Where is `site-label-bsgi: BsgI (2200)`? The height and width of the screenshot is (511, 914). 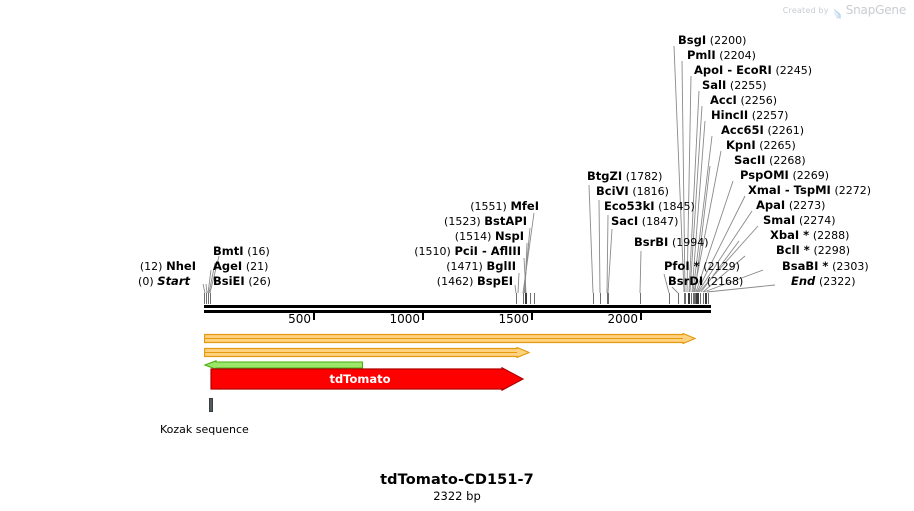 site-label-bsgi: BsgI (2200) is located at coordinates (712, 40).